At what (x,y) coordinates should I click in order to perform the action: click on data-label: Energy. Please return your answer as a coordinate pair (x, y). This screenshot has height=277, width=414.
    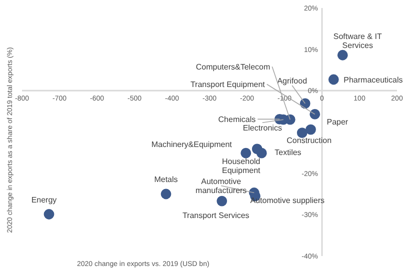
    Looking at the image, I should click on (44, 199).